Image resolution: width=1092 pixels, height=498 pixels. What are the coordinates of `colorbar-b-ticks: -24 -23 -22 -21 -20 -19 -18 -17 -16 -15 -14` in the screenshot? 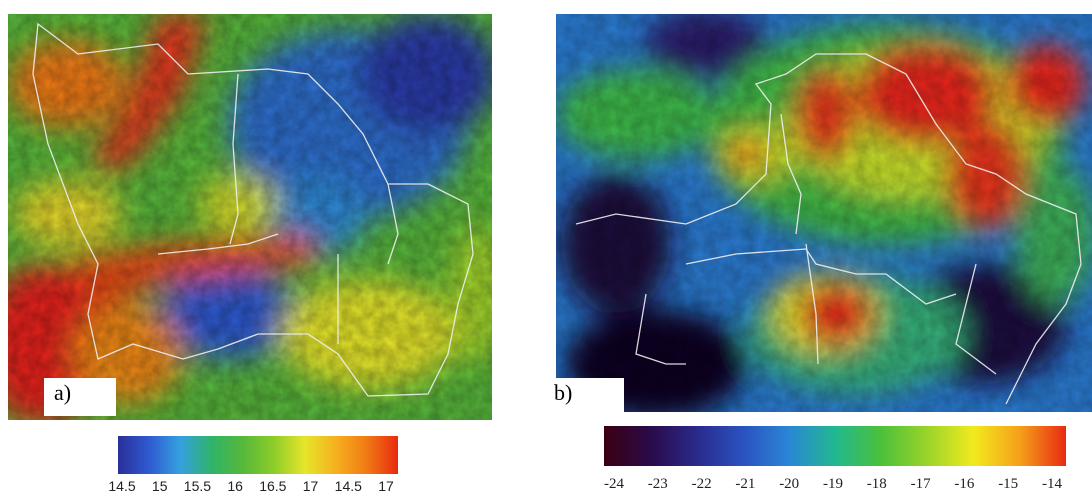 It's located at (835, 486).